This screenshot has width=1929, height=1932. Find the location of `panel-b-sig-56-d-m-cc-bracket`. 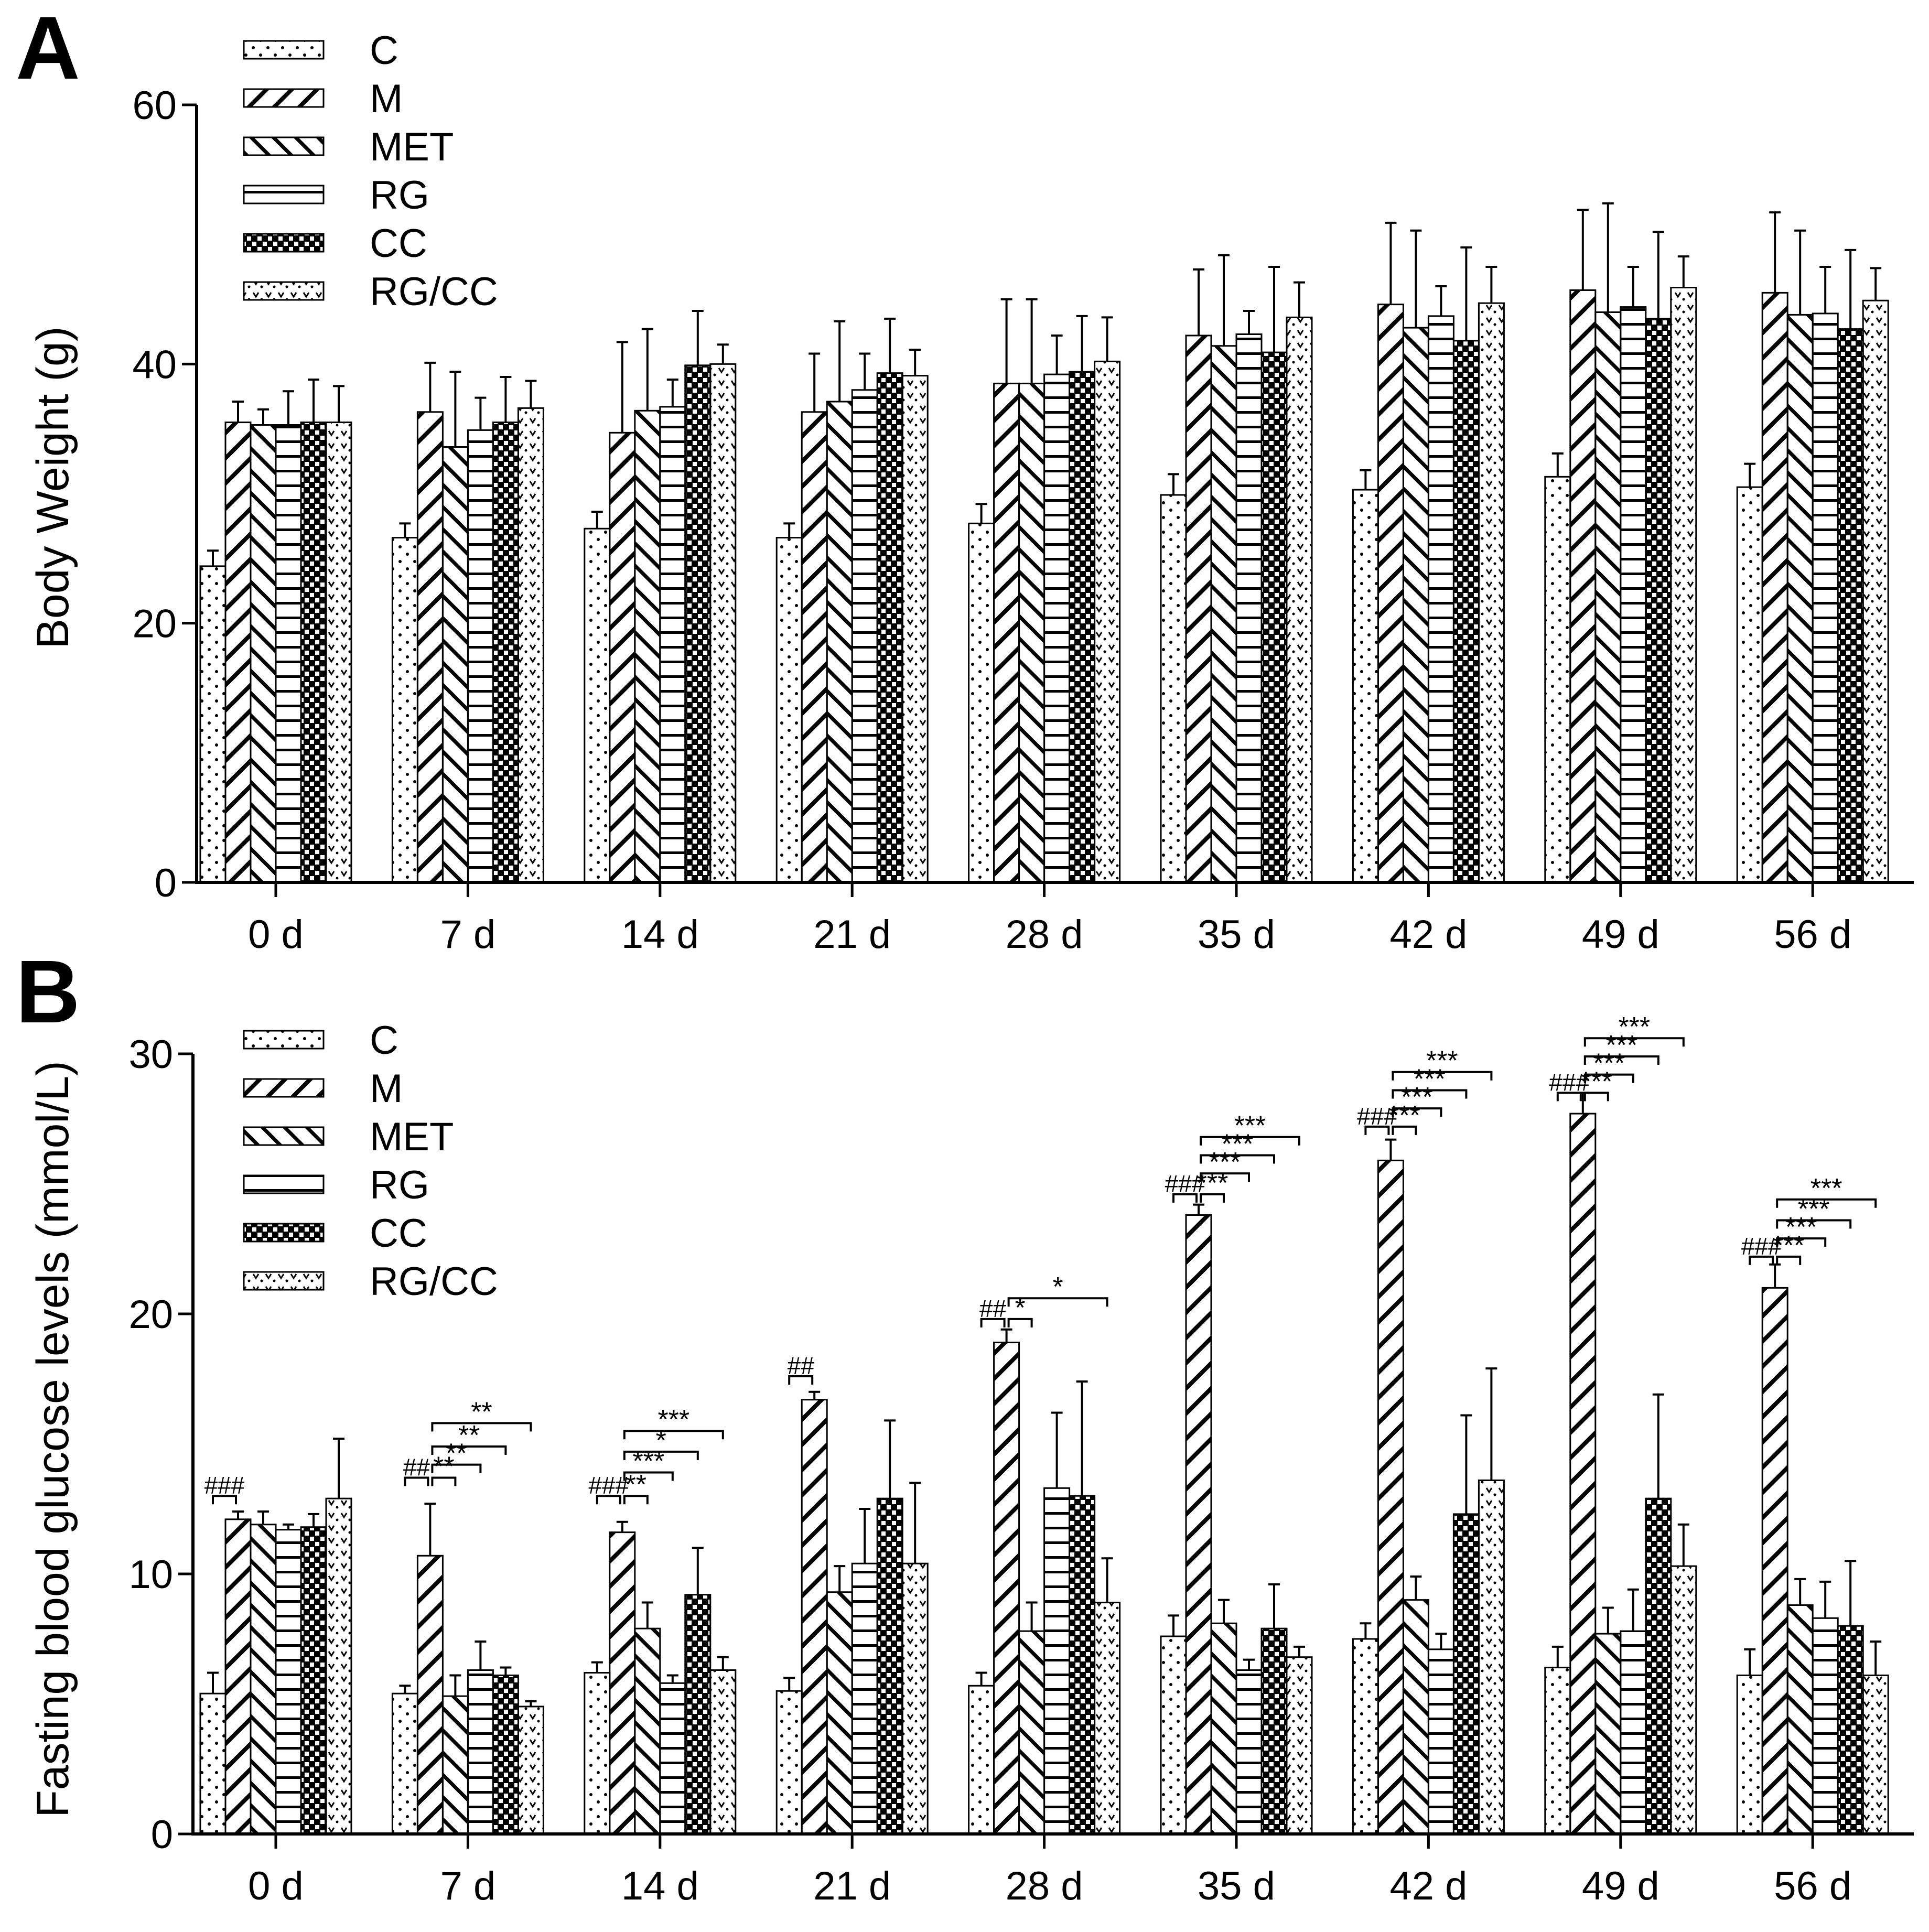

panel-b-sig-56-d-m-cc-bracket is located at coordinates (1814, 1224).